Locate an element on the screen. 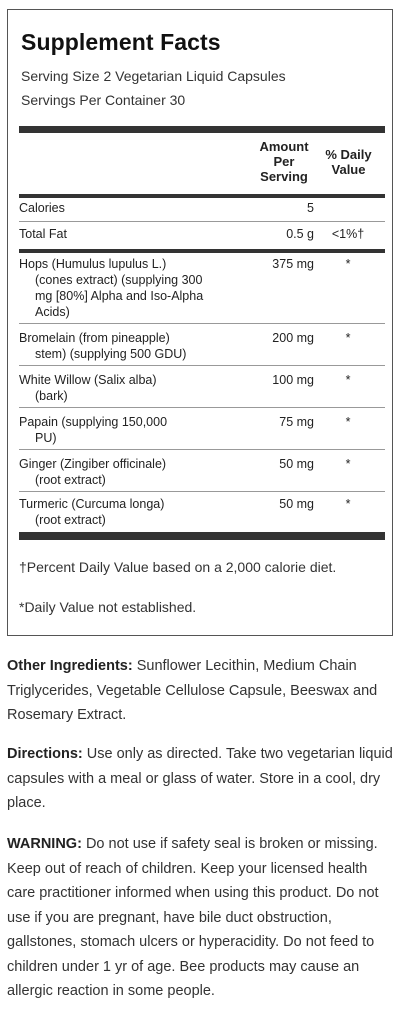  ingredient-line: Hops (Humulus lupulus L.) is located at coordinates (93, 264).